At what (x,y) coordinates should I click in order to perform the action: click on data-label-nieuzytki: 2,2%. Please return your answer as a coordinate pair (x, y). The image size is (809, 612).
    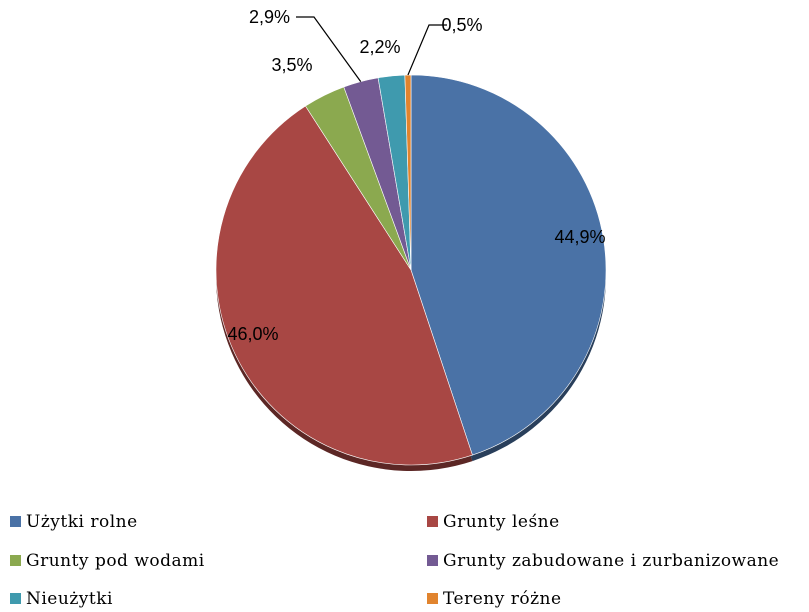
    Looking at the image, I should click on (379, 47).